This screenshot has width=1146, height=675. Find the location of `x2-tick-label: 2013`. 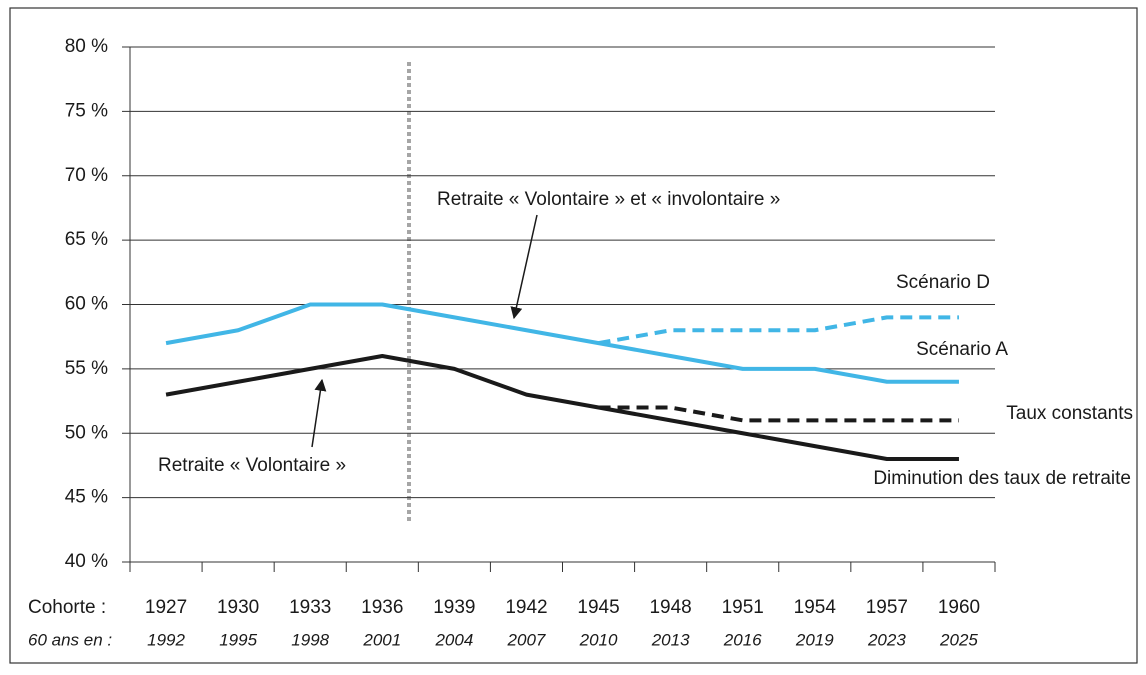

x2-tick-label: 2013 is located at coordinates (670, 639).